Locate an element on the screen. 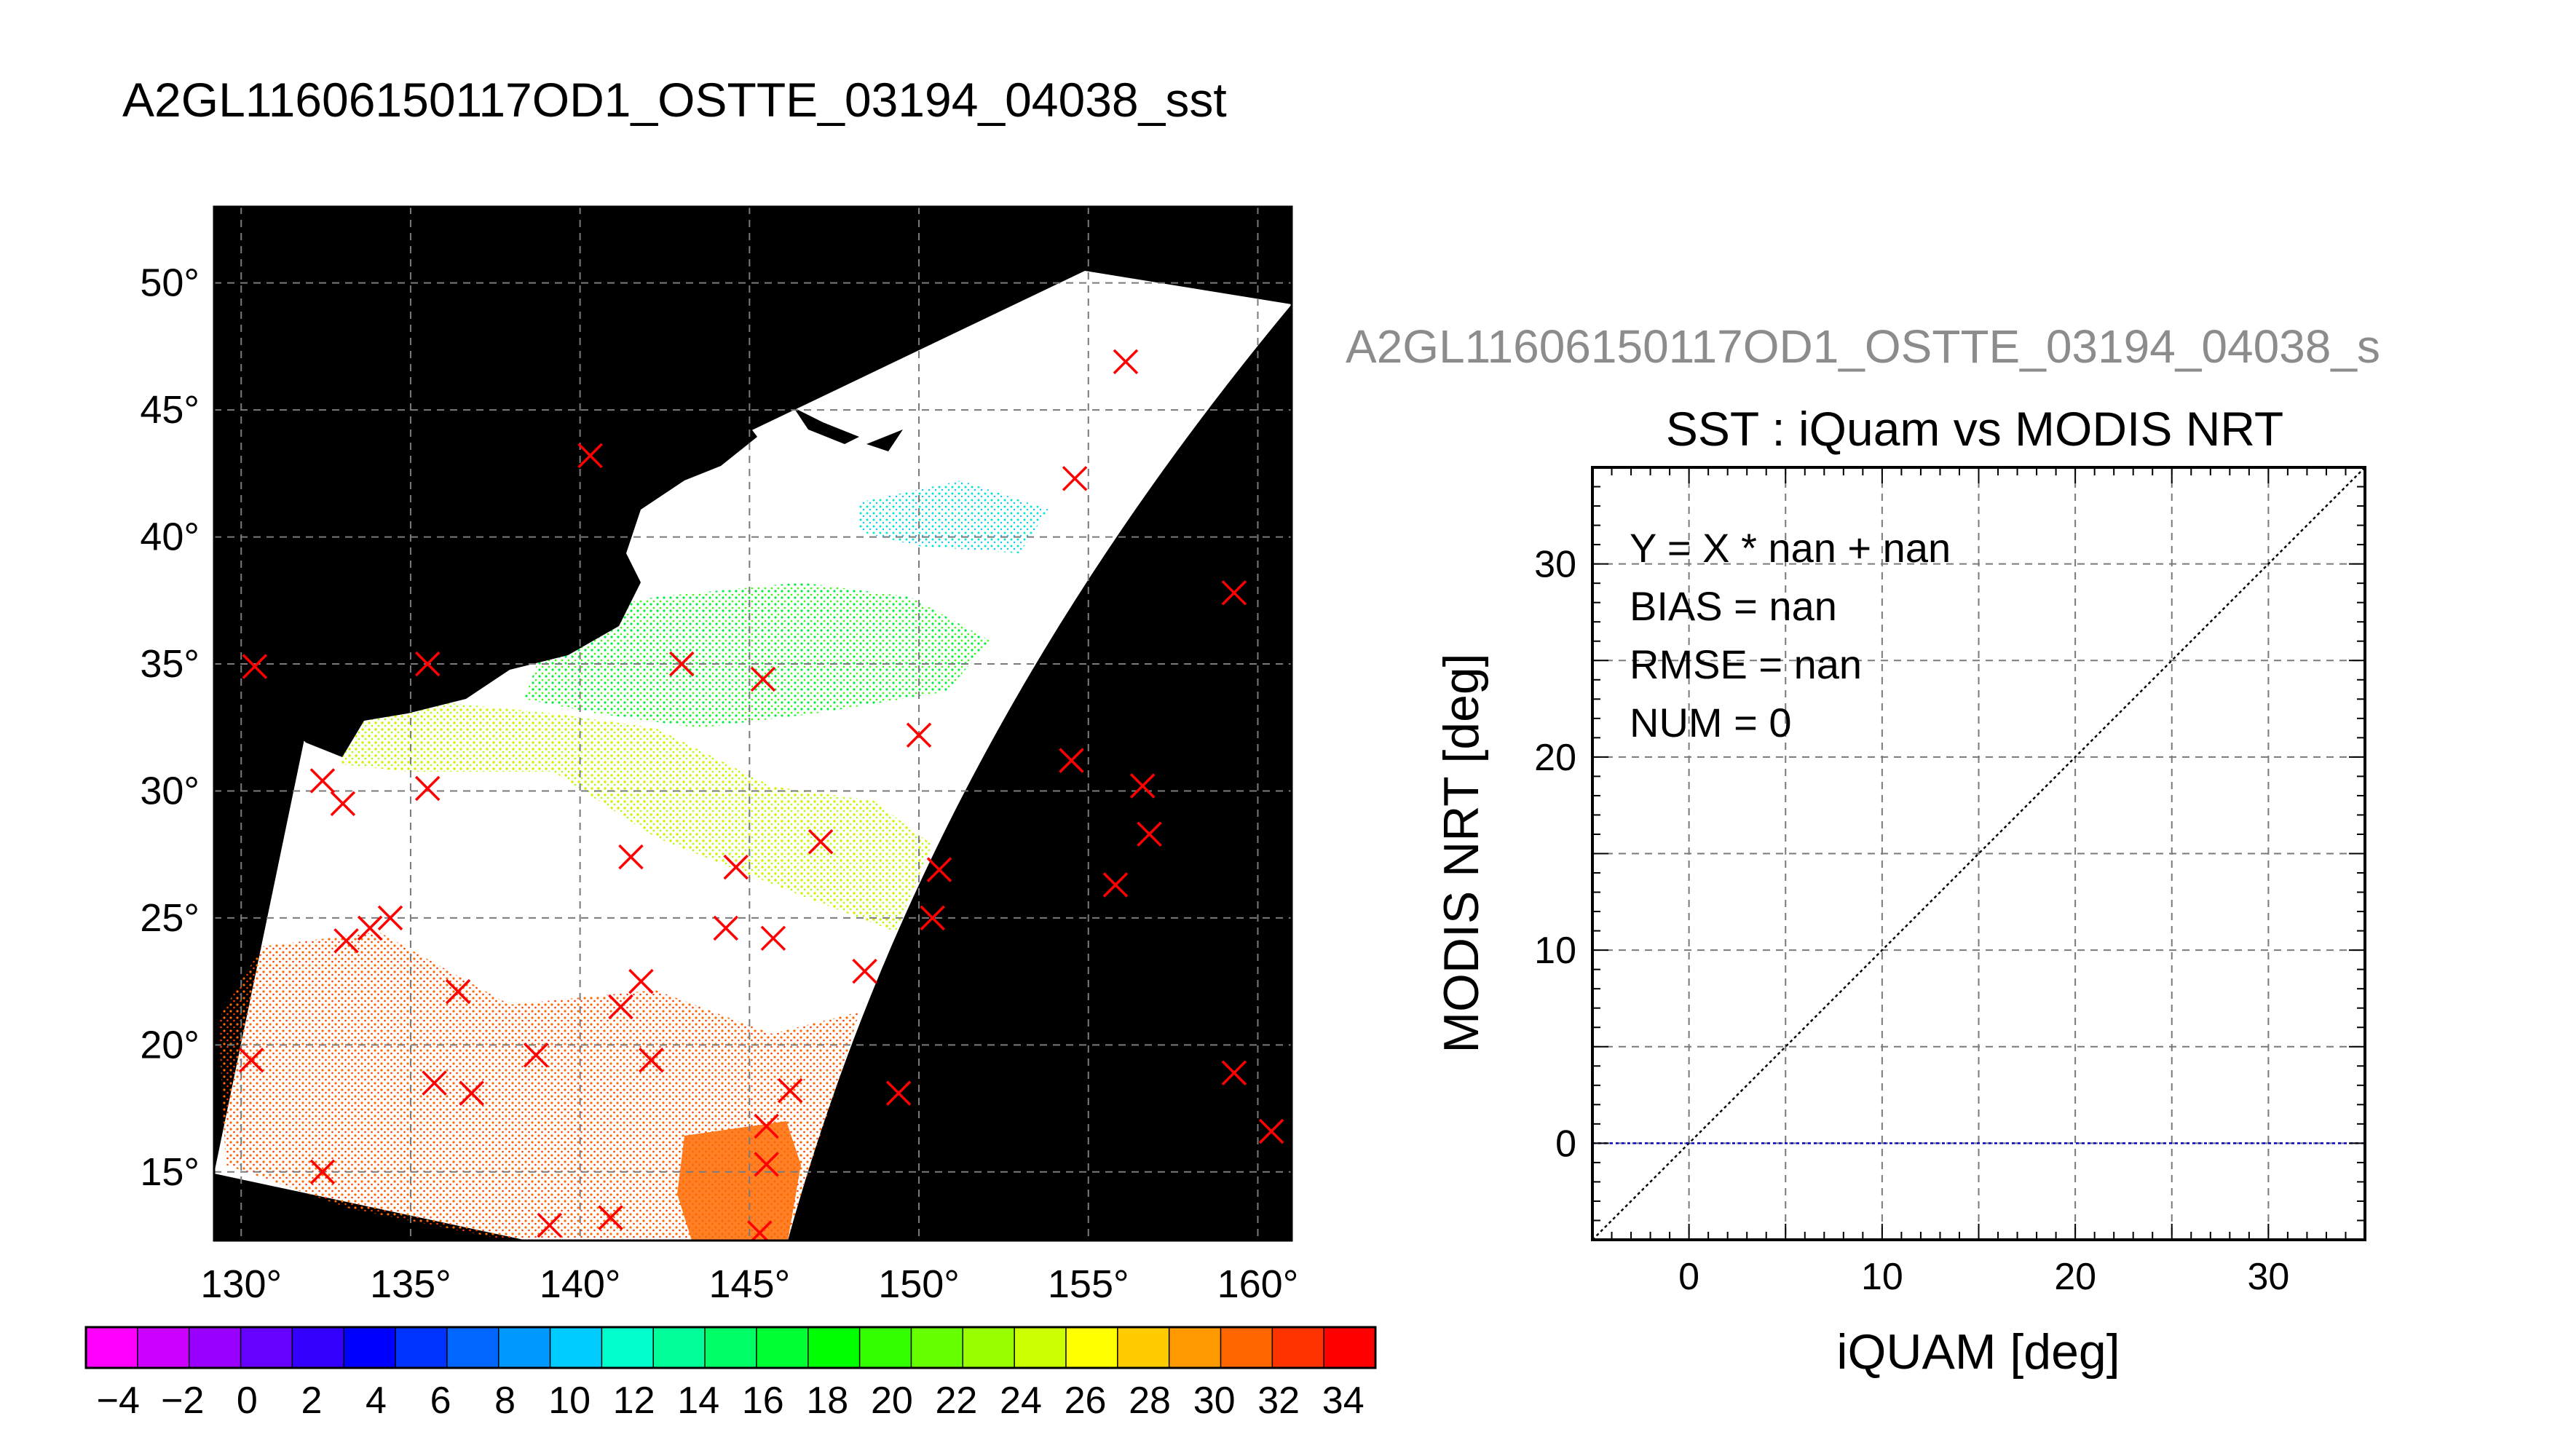 Image resolution: width=2555 pixels, height=1456 pixels. colorbar-tick-label: 30 is located at coordinates (1214, 1401).